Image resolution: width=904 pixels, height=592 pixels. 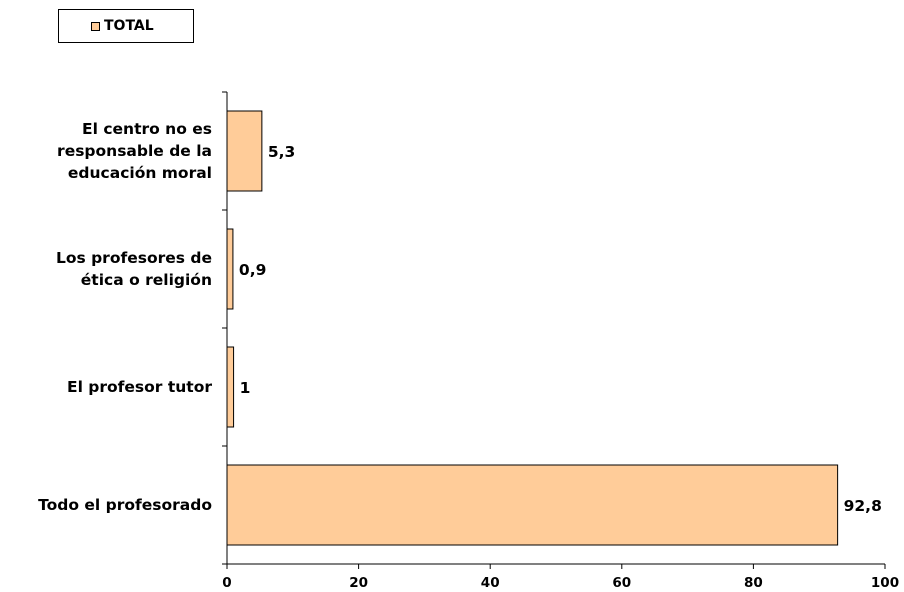 What do you see at coordinates (129, 26) in the screenshot?
I see `legend-label: TOTAL` at bounding box center [129, 26].